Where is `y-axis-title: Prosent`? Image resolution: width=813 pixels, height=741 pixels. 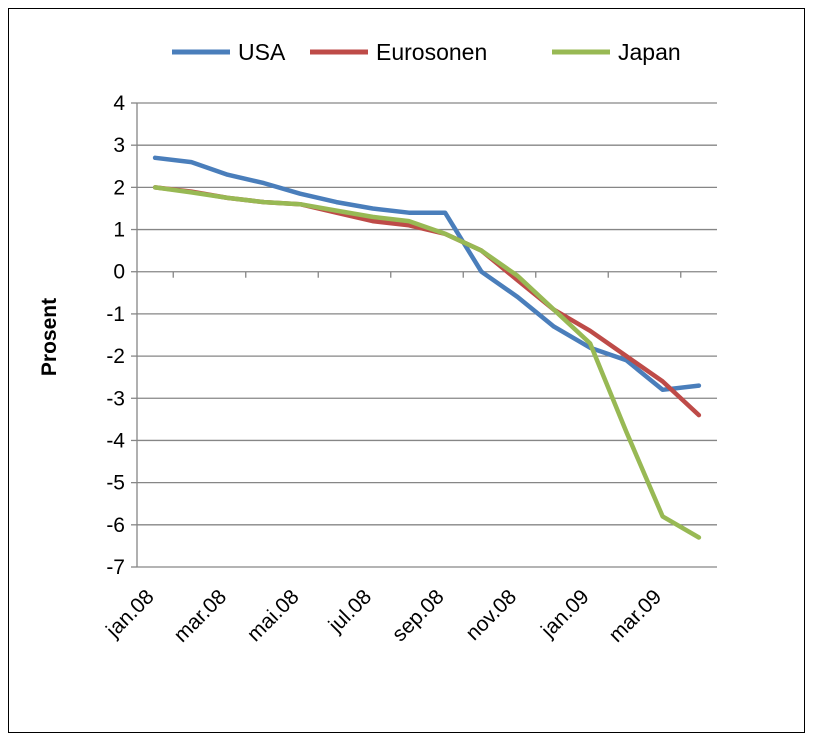
y-axis-title: Prosent is located at coordinates (49, 337).